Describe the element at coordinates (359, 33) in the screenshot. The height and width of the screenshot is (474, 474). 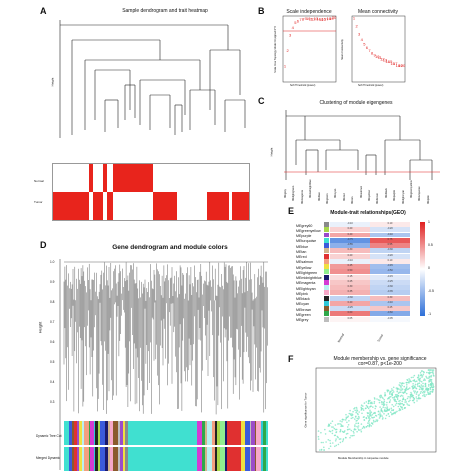
I see `b-right-point: 3` at that location.